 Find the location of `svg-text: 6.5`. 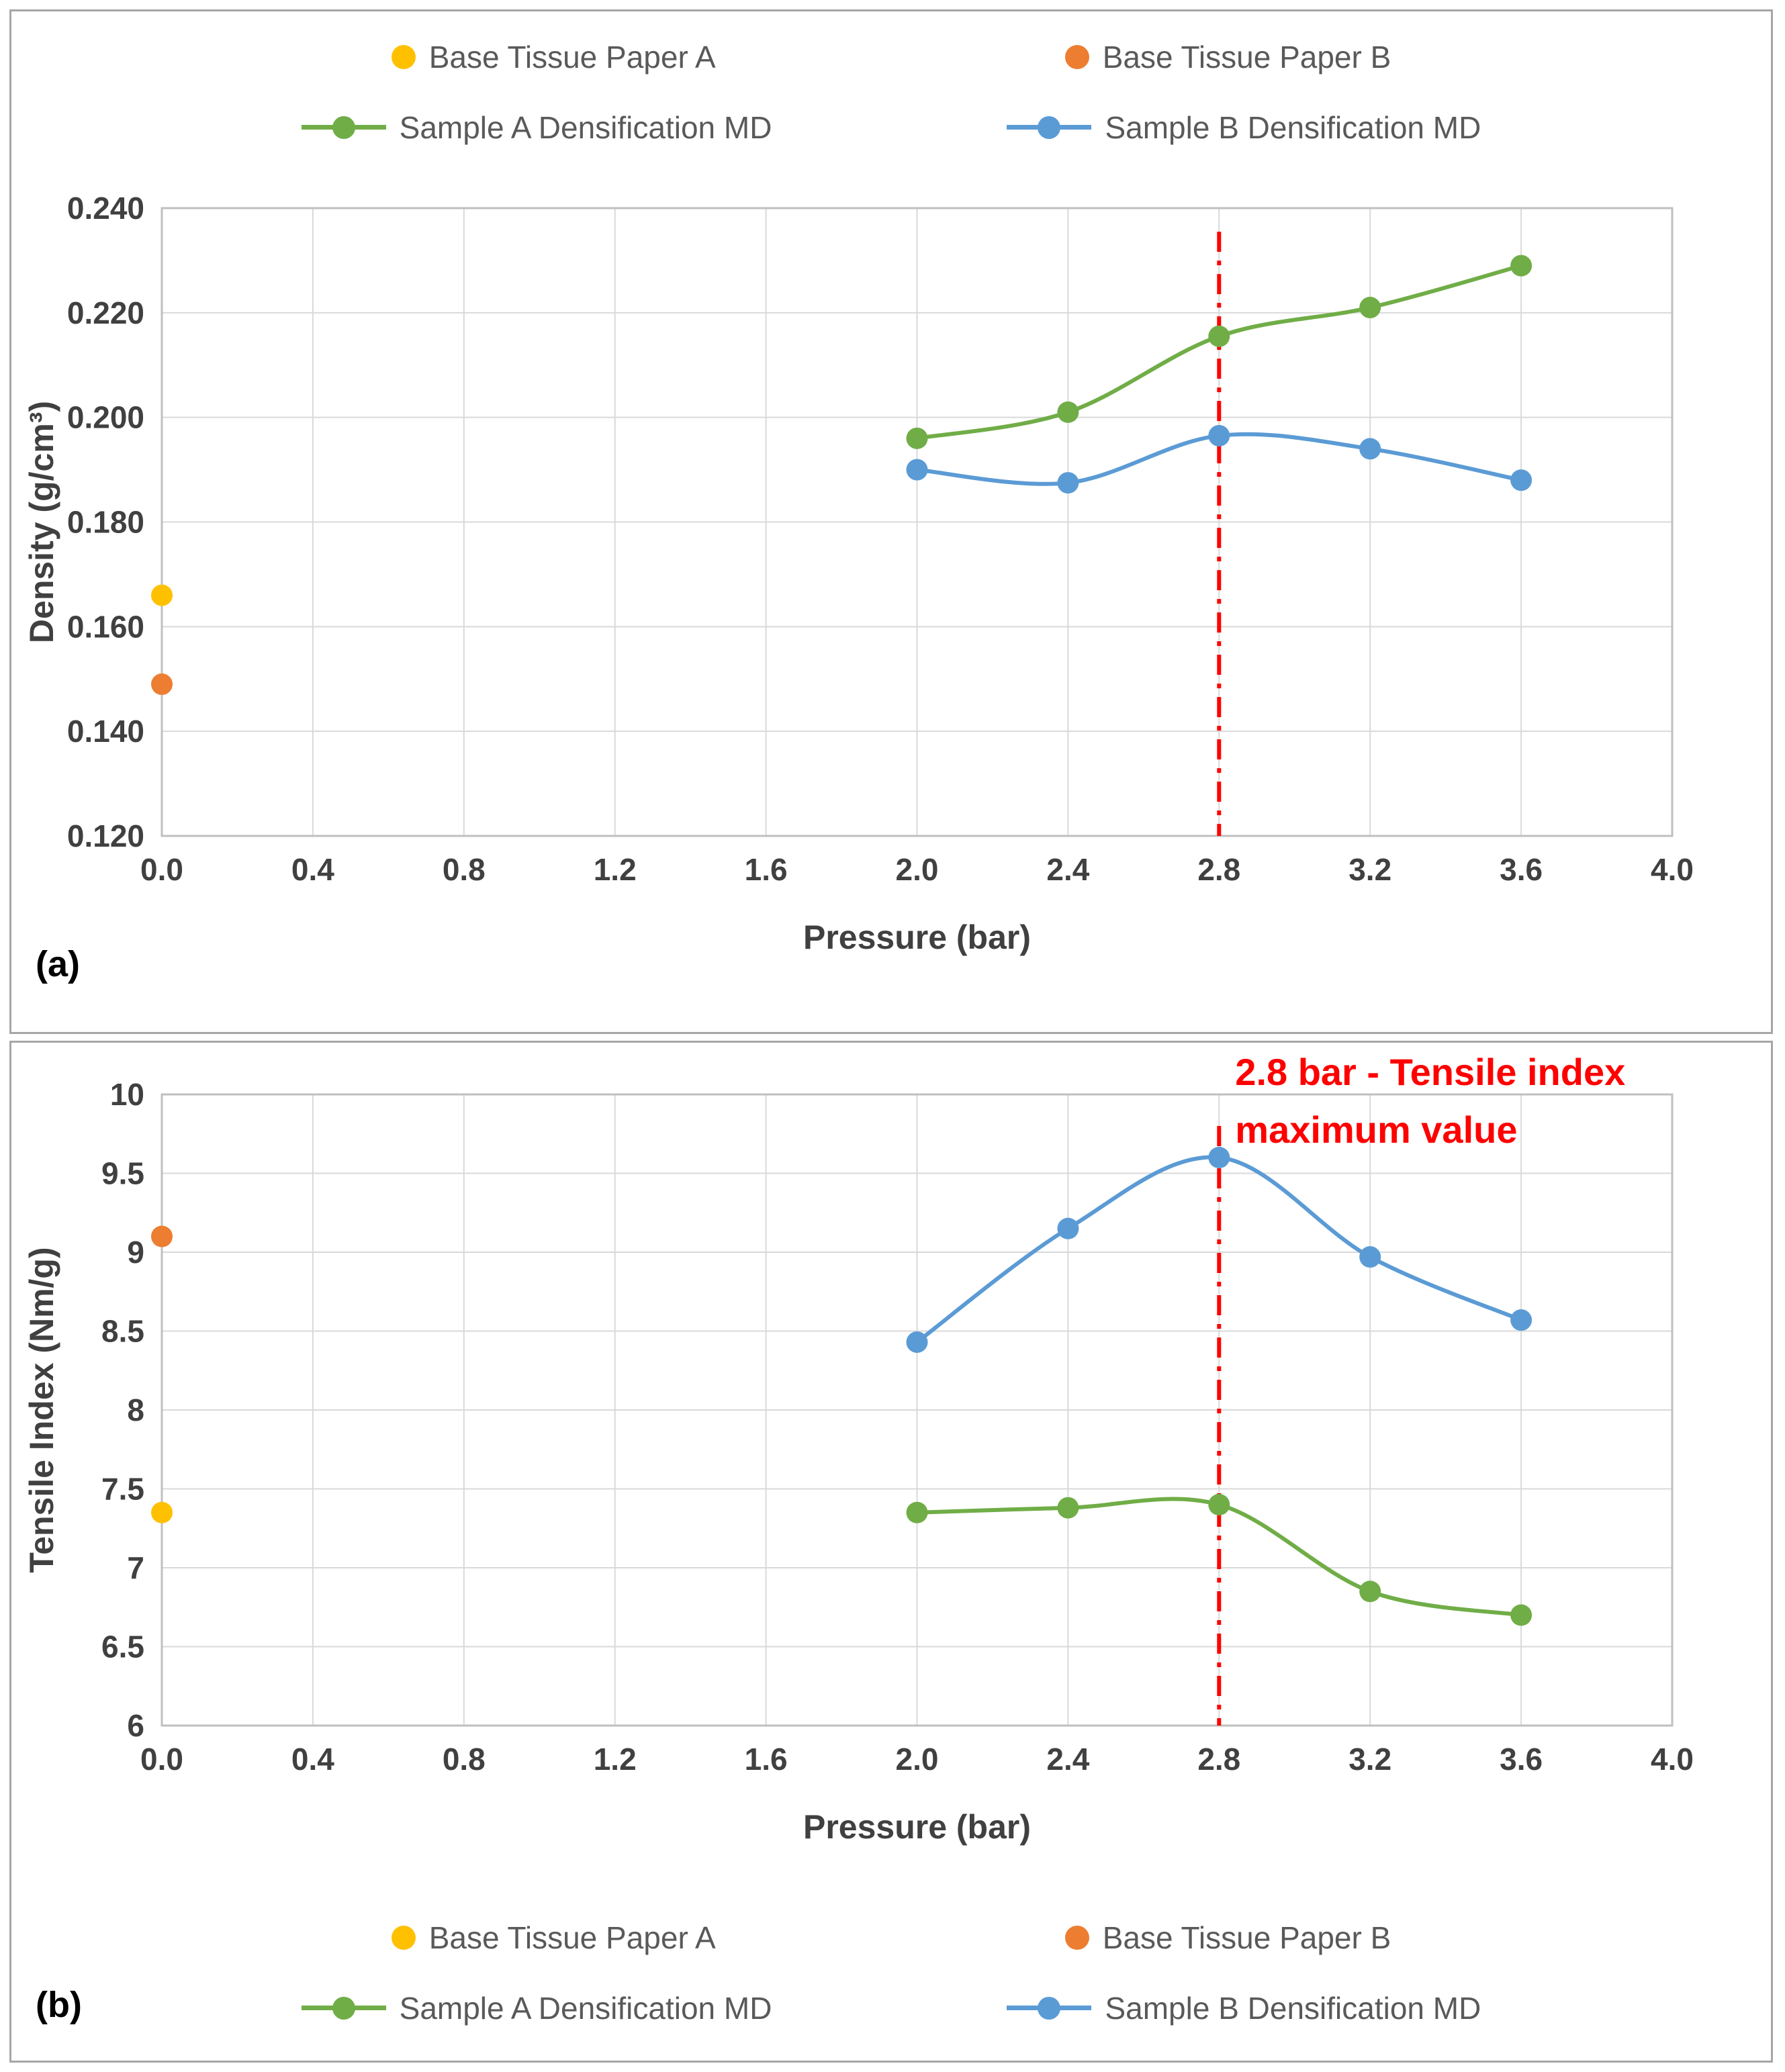

svg-text: 6.5 is located at coordinates (122, 1647).